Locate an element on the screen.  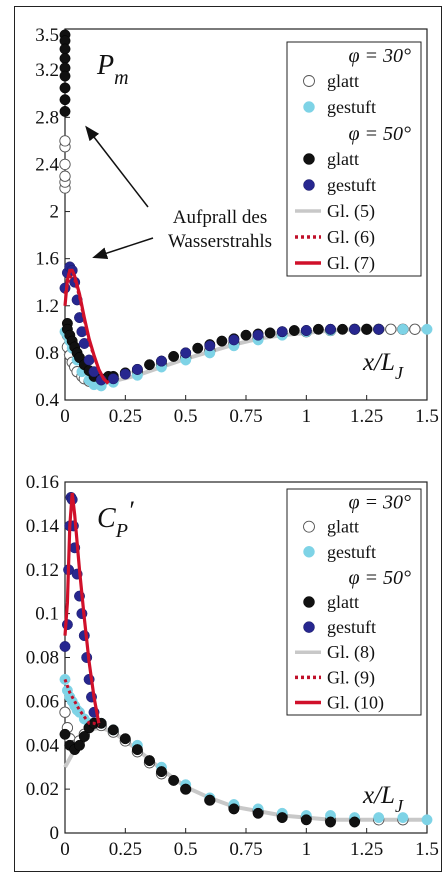
y-tick-label: 0.02 is located at coordinates (42, 789).